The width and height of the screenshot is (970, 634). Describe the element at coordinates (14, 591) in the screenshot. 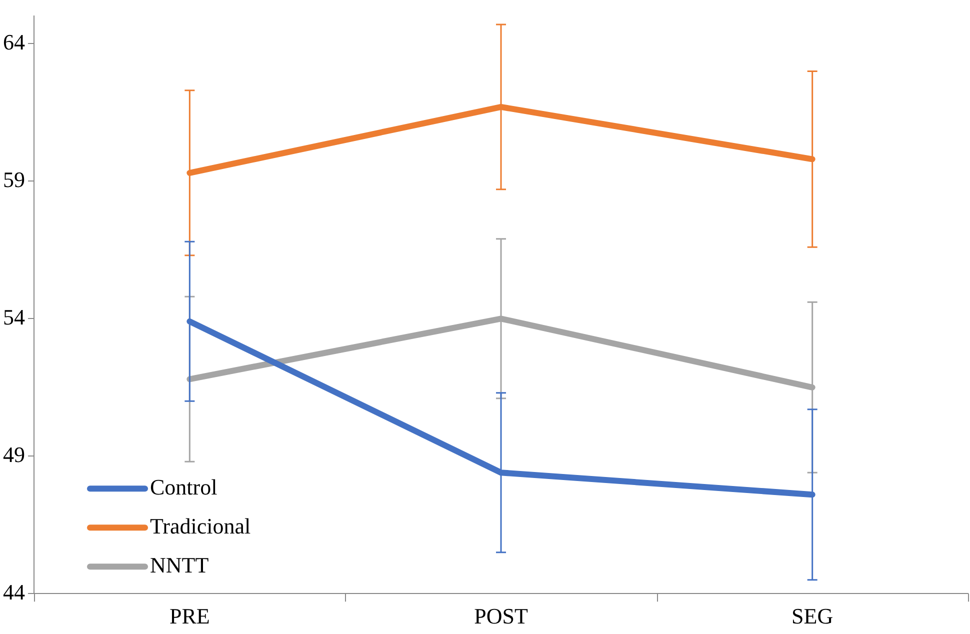

I see `y-tick-label: 44` at that location.